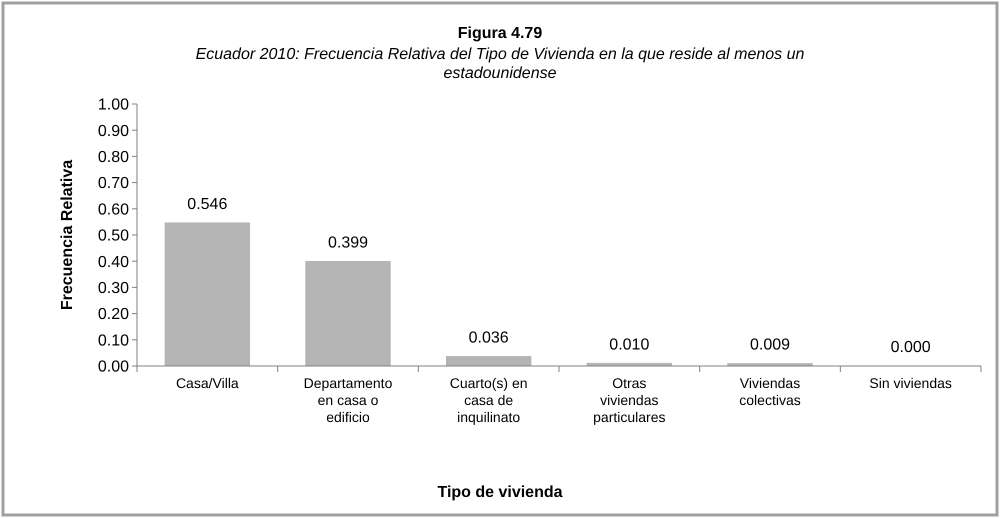 The height and width of the screenshot is (518, 1000). What do you see at coordinates (910, 383) in the screenshot?
I see `x-tick-label: Sin viviendas` at bounding box center [910, 383].